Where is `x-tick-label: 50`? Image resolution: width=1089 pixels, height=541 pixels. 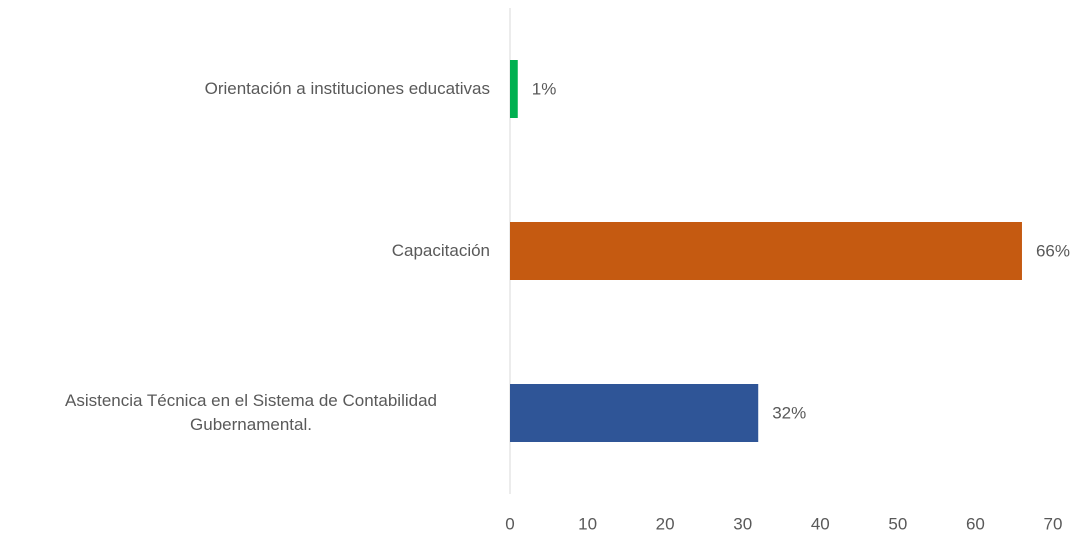
x-tick-label: 50 is located at coordinates (897, 523).